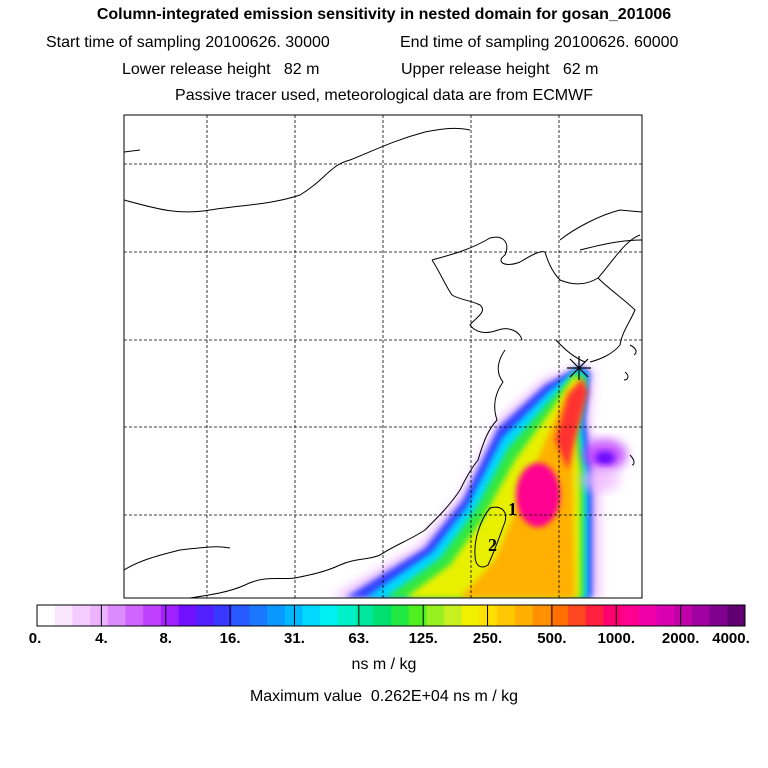  I want to click on marker-1-label: 1, so click(512, 509).